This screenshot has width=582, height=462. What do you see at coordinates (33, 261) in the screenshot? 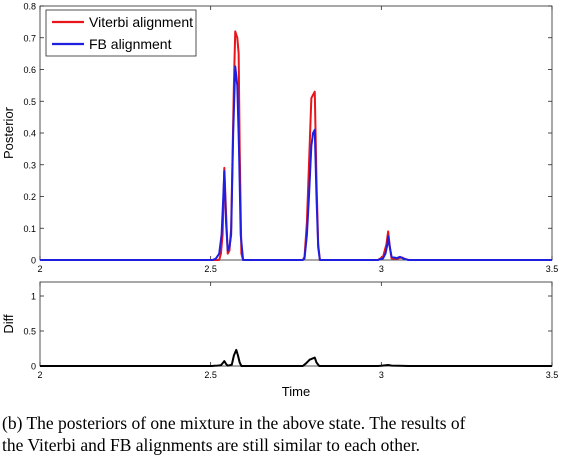
I see `posterior-y-tick-label: 0` at bounding box center [33, 261].